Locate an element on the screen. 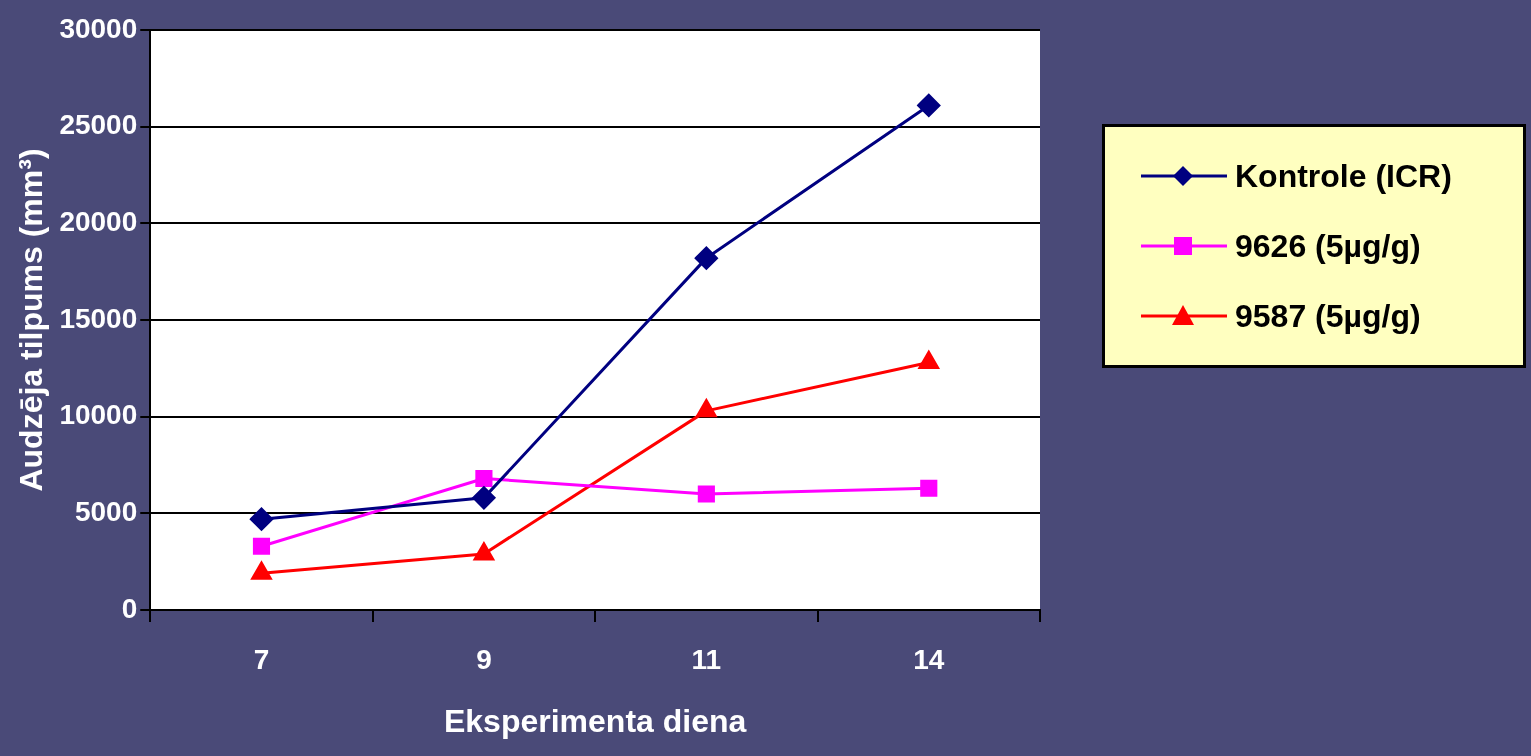 The image size is (1531, 756). legend-label: Kontrole (ICR) is located at coordinates (1343, 176).